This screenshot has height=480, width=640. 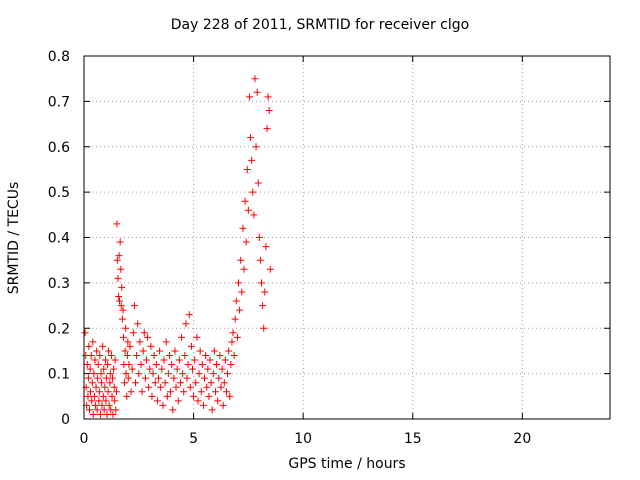 I want to click on y-tick-label: 0.8, so click(x=59, y=57).